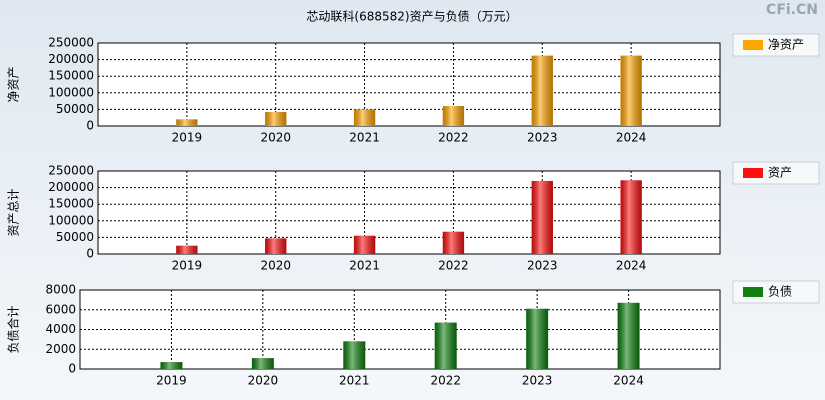 This screenshot has width=825, height=400. What do you see at coordinates (60, 329) in the screenshot?
I see `y-tick-label: 4000` at bounding box center [60, 329].